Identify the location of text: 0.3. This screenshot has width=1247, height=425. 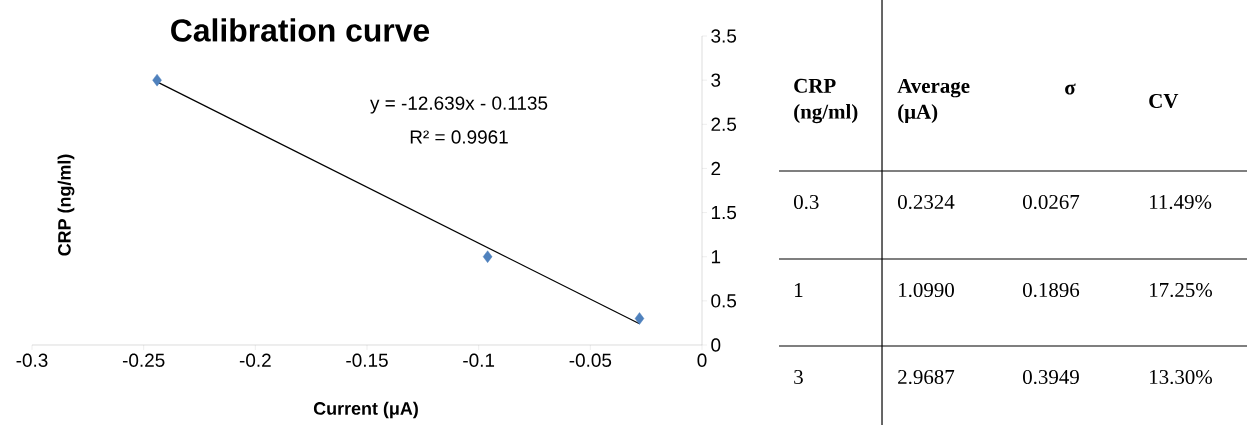
(806, 202).